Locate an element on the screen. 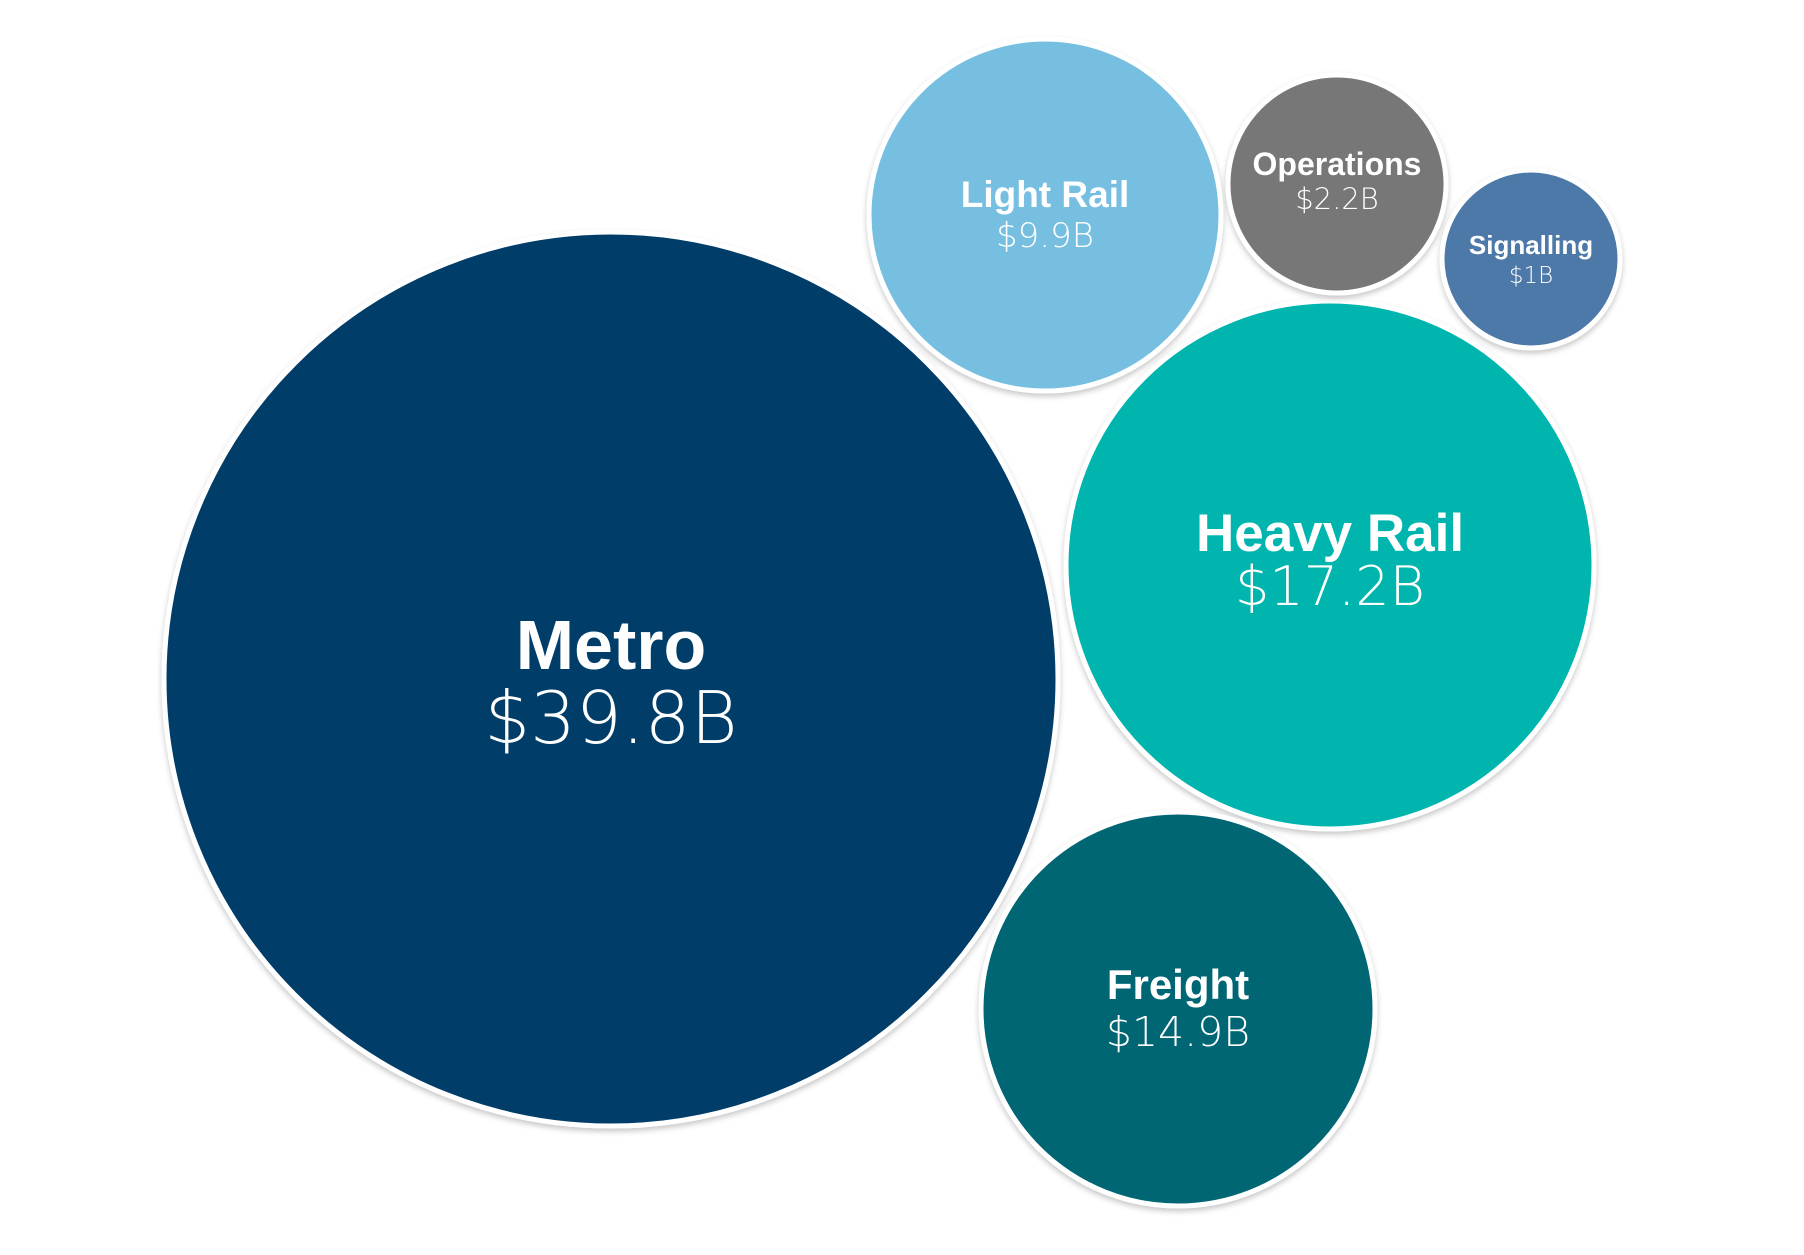 The image size is (1804, 1255). bubble-label-heavy-rail: Heavy Rail is located at coordinates (1330, 533).